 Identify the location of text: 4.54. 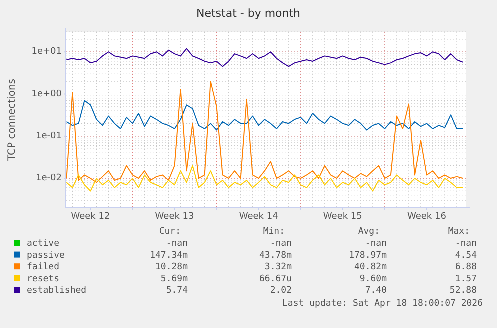
(466, 255).